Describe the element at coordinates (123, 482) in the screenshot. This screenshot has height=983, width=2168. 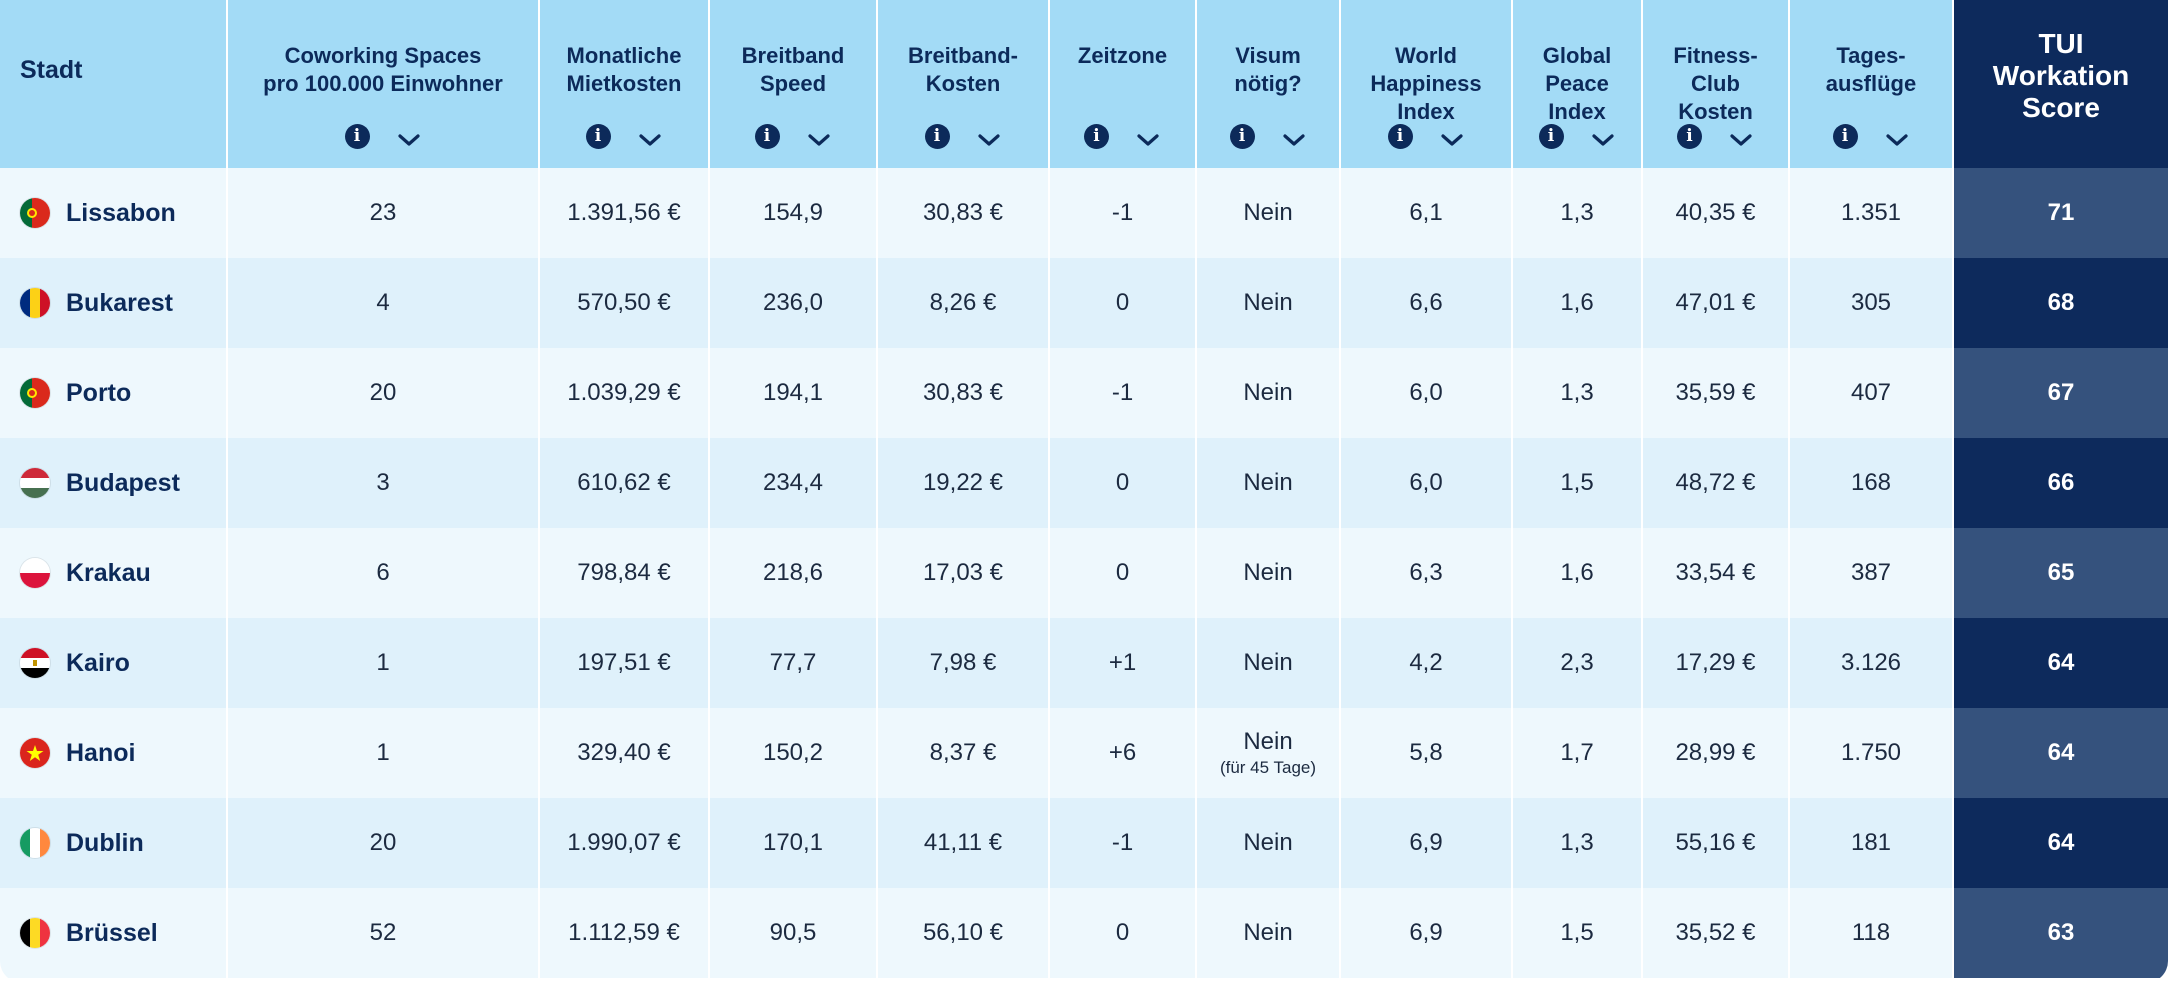
I see `city-name: Budapest` at that location.